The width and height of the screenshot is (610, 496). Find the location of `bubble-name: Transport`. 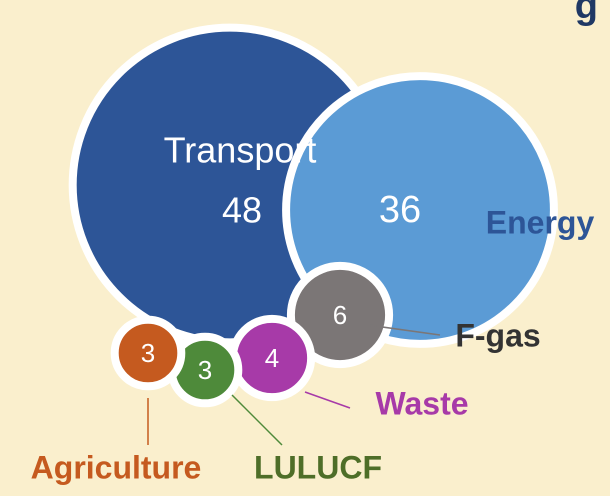

bubble-name: Transport is located at coordinates (240, 150).